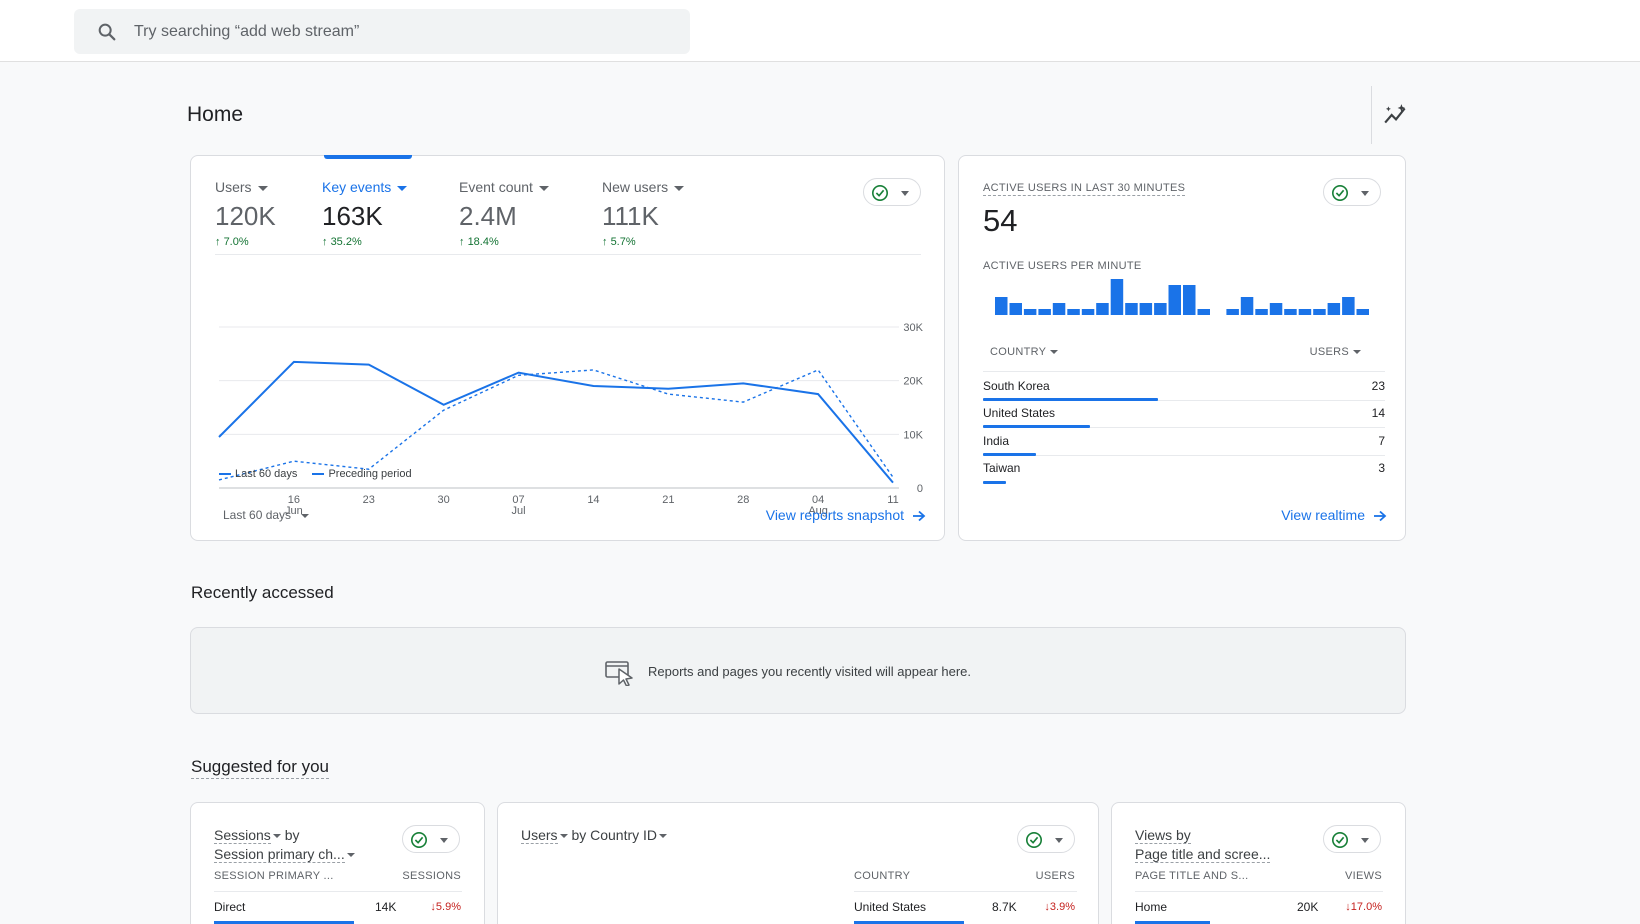  I want to click on chart-legend: Last 60 days Preceding period, so click(321, 474).